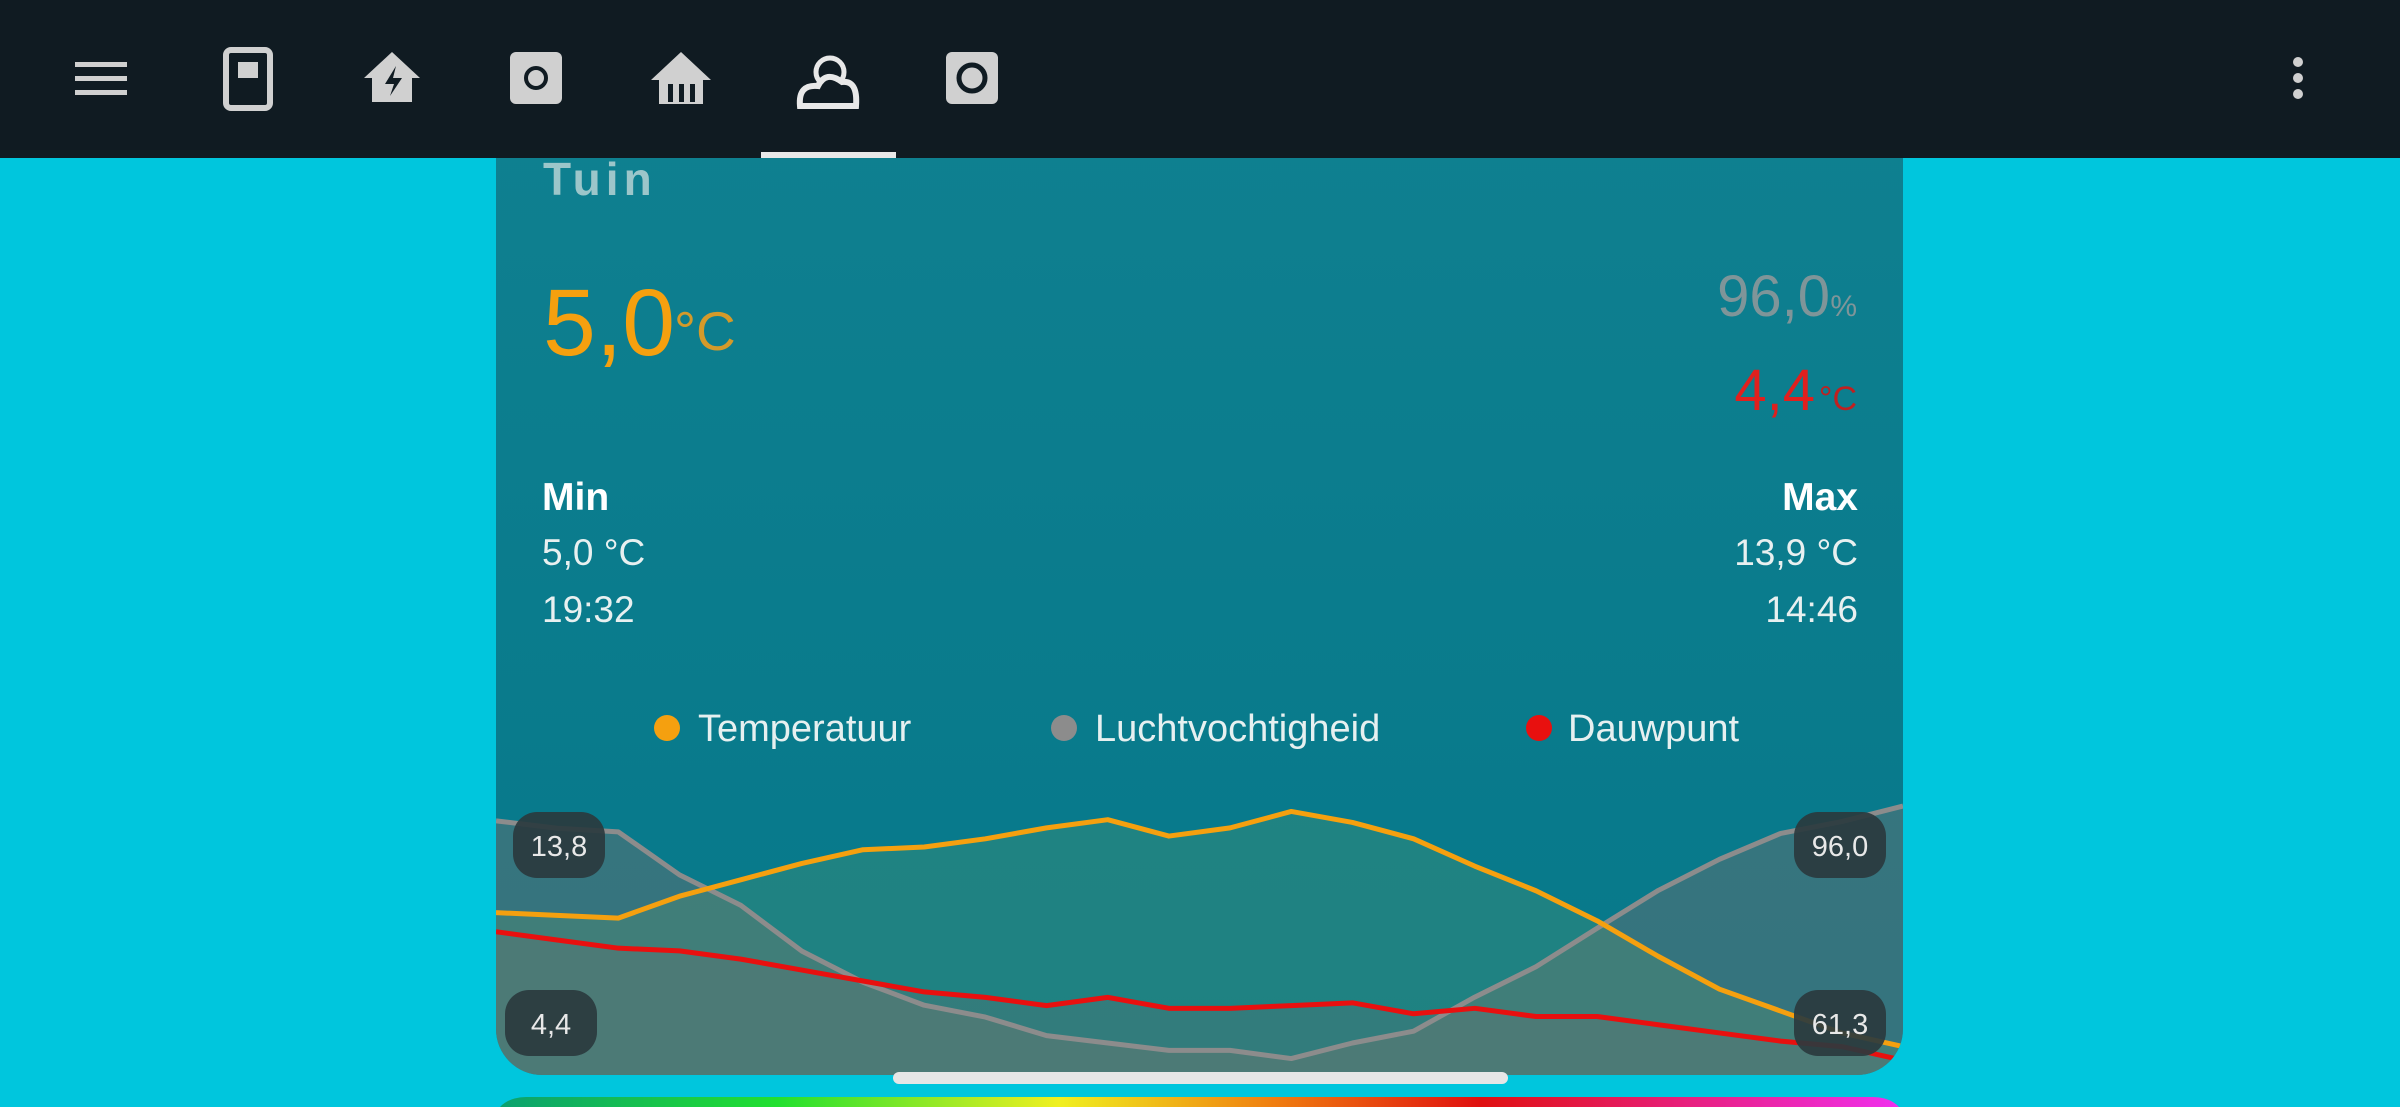 Image resolution: width=2400 pixels, height=1107 pixels. I want to click on min-value: 5,0 °C, so click(593, 552).